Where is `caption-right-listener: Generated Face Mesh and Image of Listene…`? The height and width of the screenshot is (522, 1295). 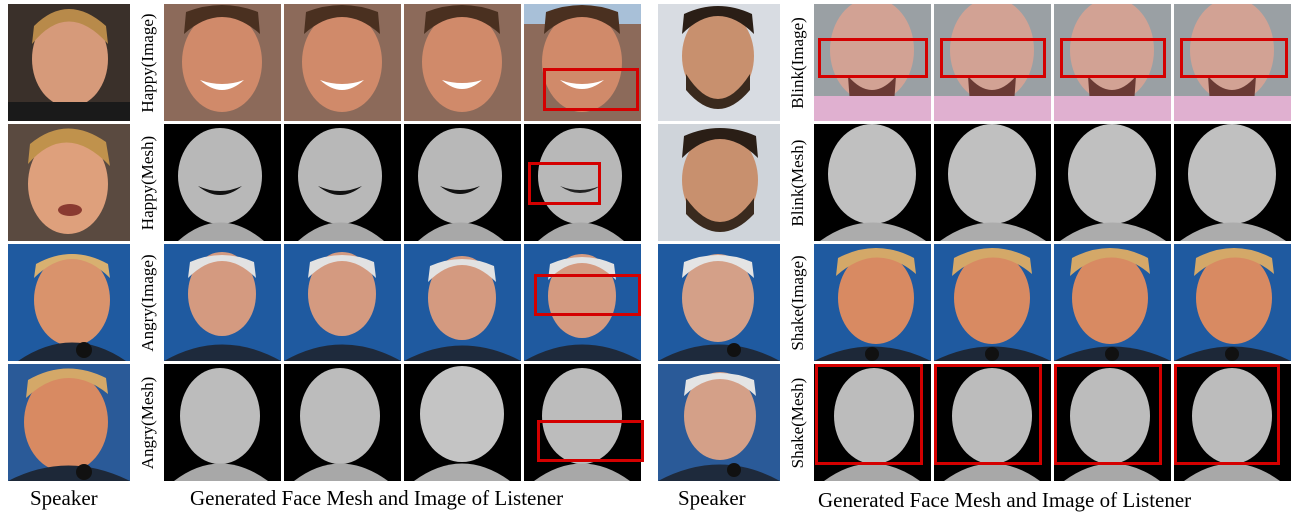
caption-right-listener: Generated Face Mesh and Image of Listene… is located at coordinates (1005, 500).